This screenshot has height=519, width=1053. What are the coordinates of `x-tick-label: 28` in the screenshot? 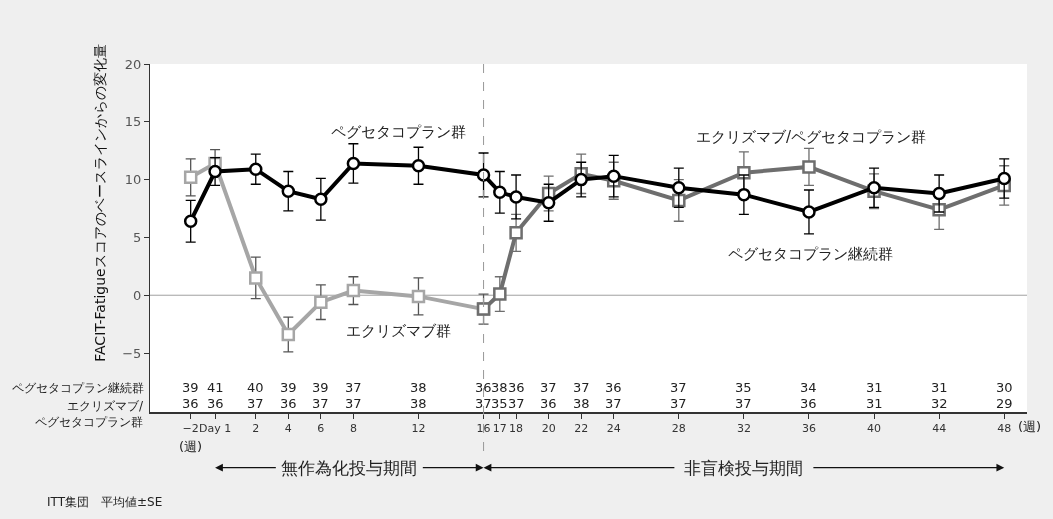 It's located at (678, 428).